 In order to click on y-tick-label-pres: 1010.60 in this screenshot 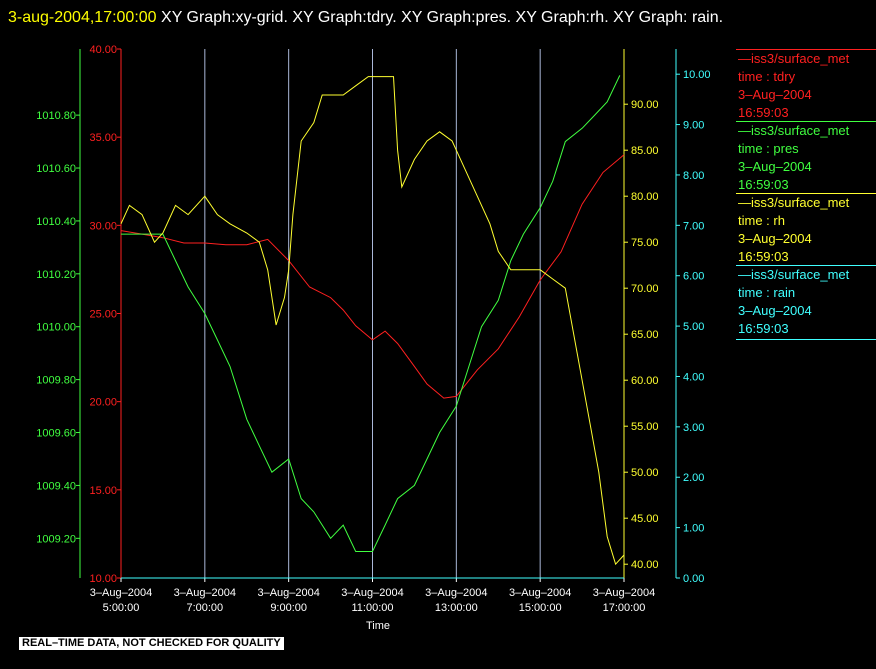, I will do `click(56, 169)`.